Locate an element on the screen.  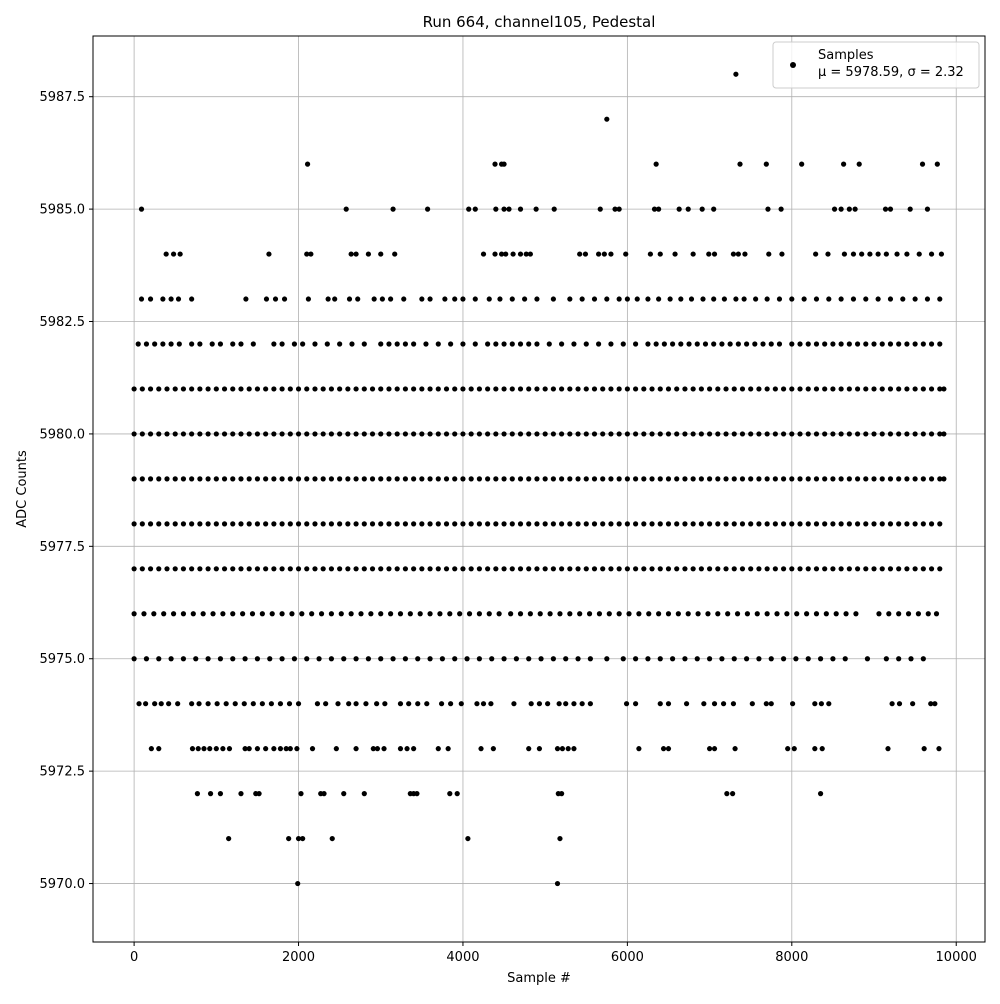
x-tick-label: 2000 is located at coordinates (298, 957).